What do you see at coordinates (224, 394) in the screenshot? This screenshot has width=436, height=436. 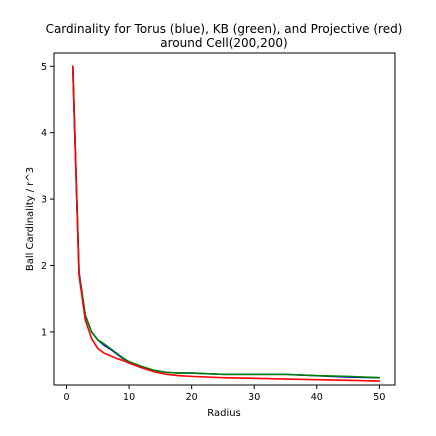 I see `x-axis-ticks: 0 10 20 30 40 50` at bounding box center [224, 394].